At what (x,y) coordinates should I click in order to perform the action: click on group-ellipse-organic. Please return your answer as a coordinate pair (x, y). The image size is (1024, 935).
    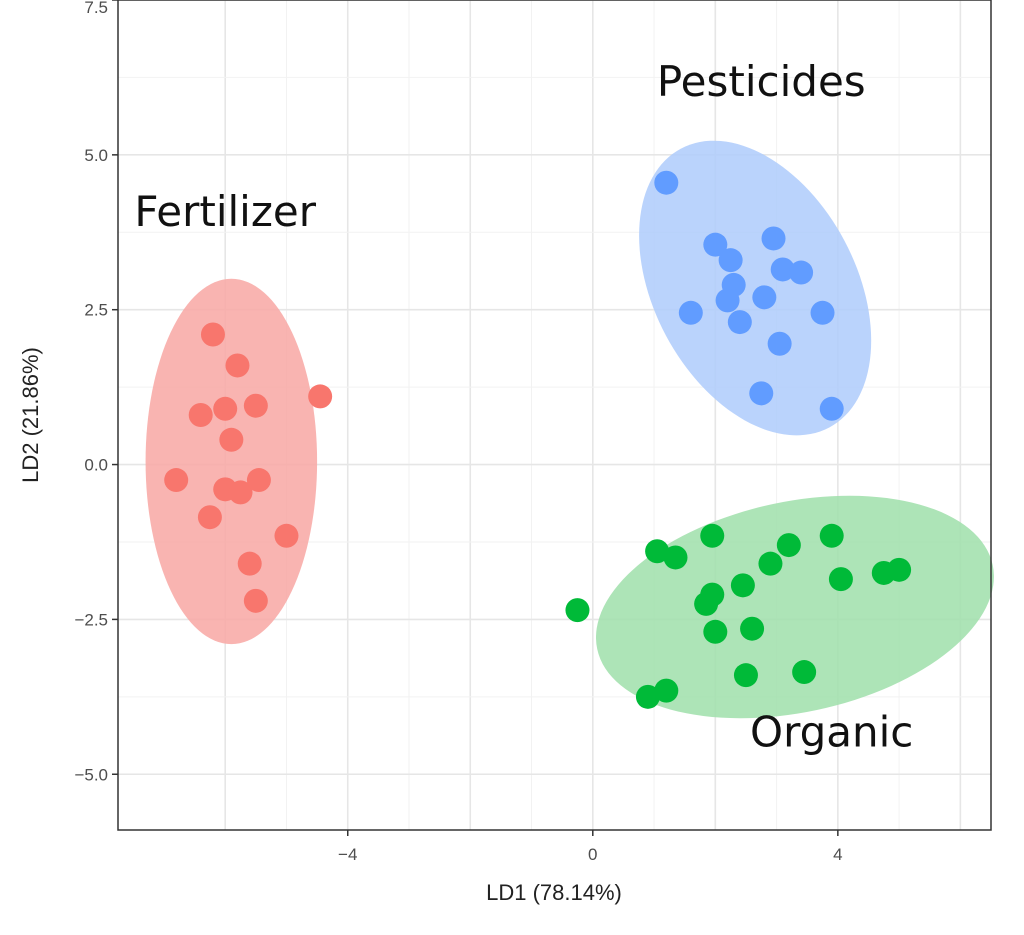
    Looking at the image, I should click on (794, 607).